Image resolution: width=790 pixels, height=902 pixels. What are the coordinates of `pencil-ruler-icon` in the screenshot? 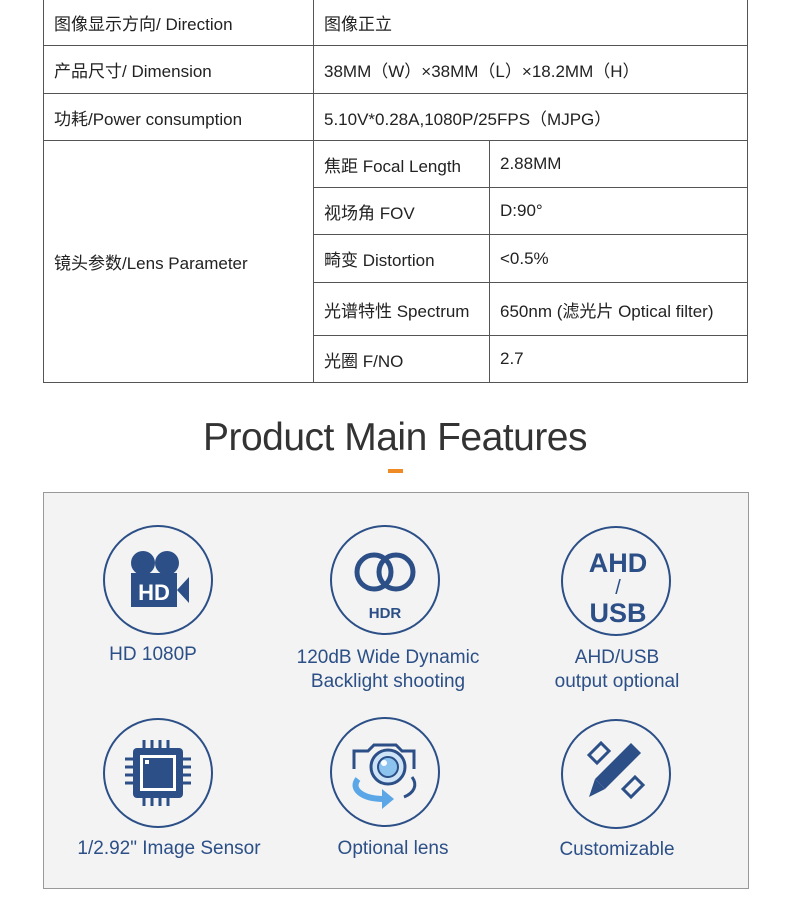 It's located at (616, 774).